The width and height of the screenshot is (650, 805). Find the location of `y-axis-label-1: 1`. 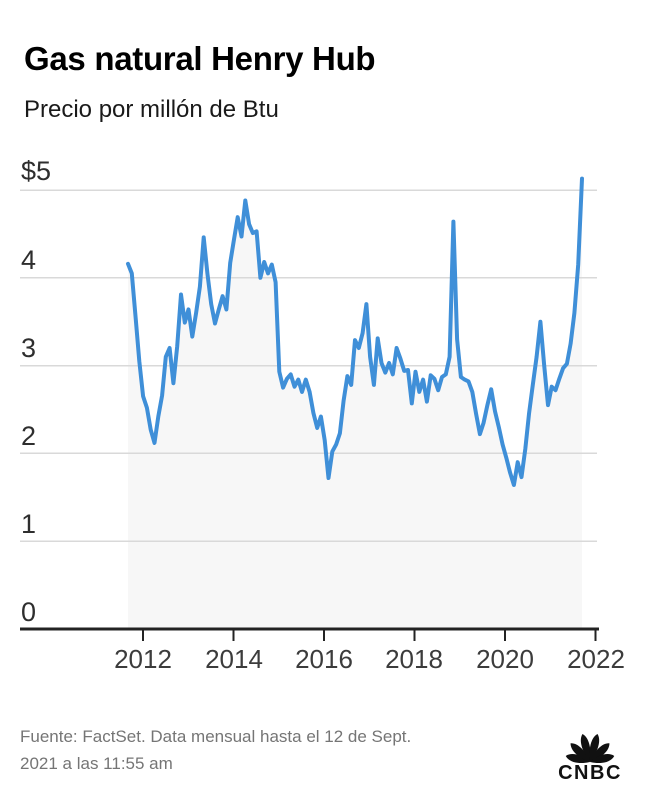

y-axis-label-1: 1 is located at coordinates (29, 524).